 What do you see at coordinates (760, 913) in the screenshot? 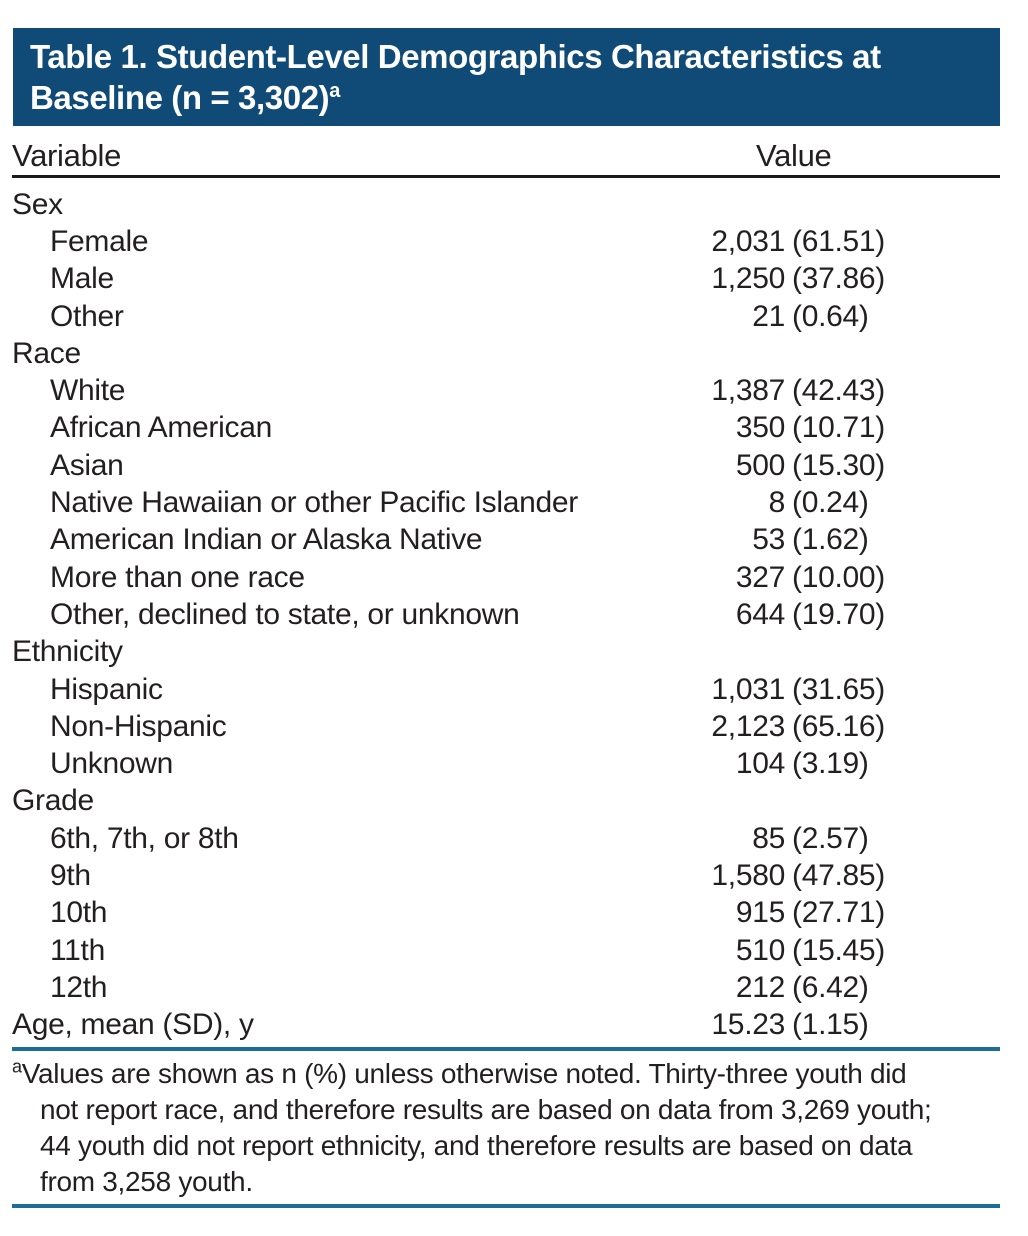
I see `row-value-n: 915` at bounding box center [760, 913].